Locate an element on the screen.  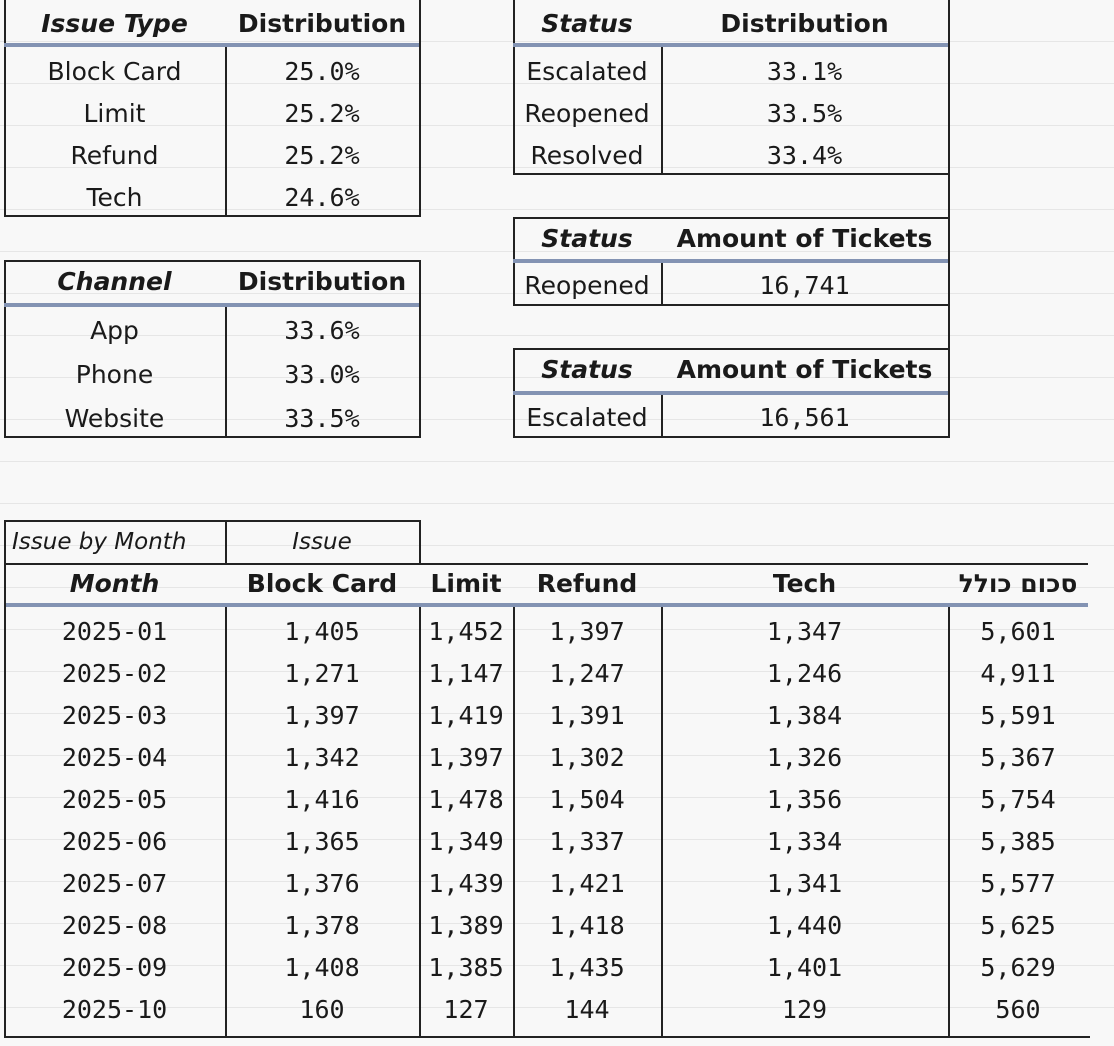
escalated-header-amount: Amount of Tickets is located at coordinates (804, 369).